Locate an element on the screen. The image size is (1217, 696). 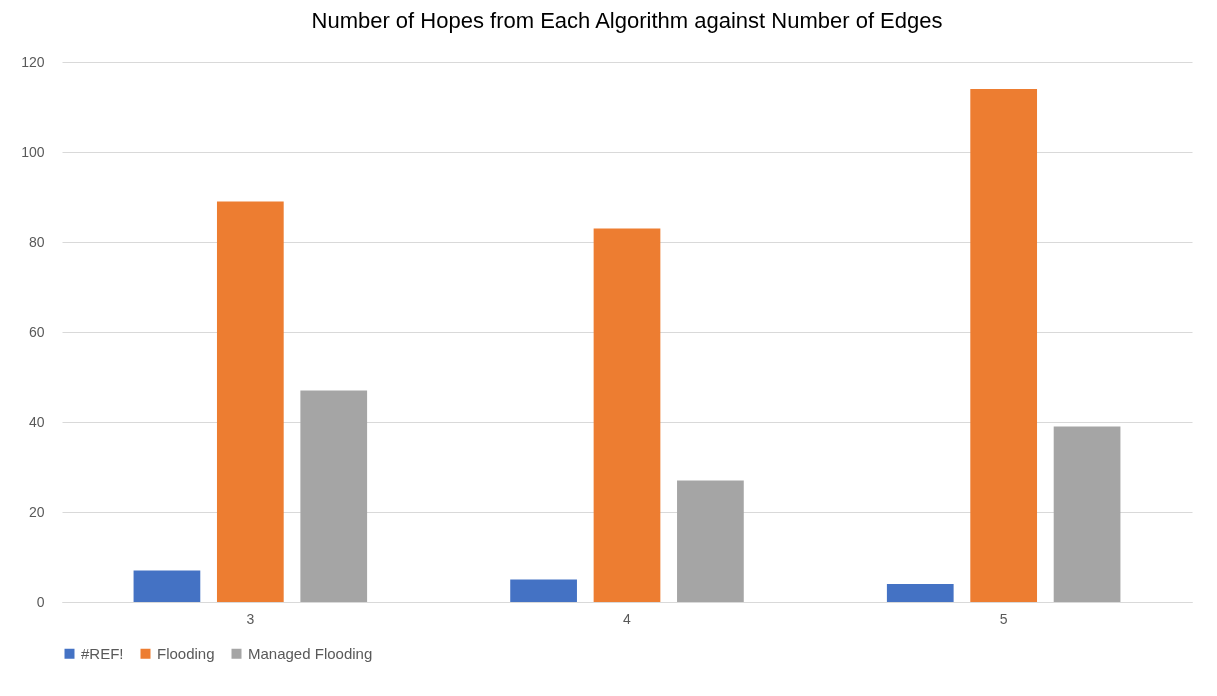
y-tick-label: 40 is located at coordinates (36, 421).